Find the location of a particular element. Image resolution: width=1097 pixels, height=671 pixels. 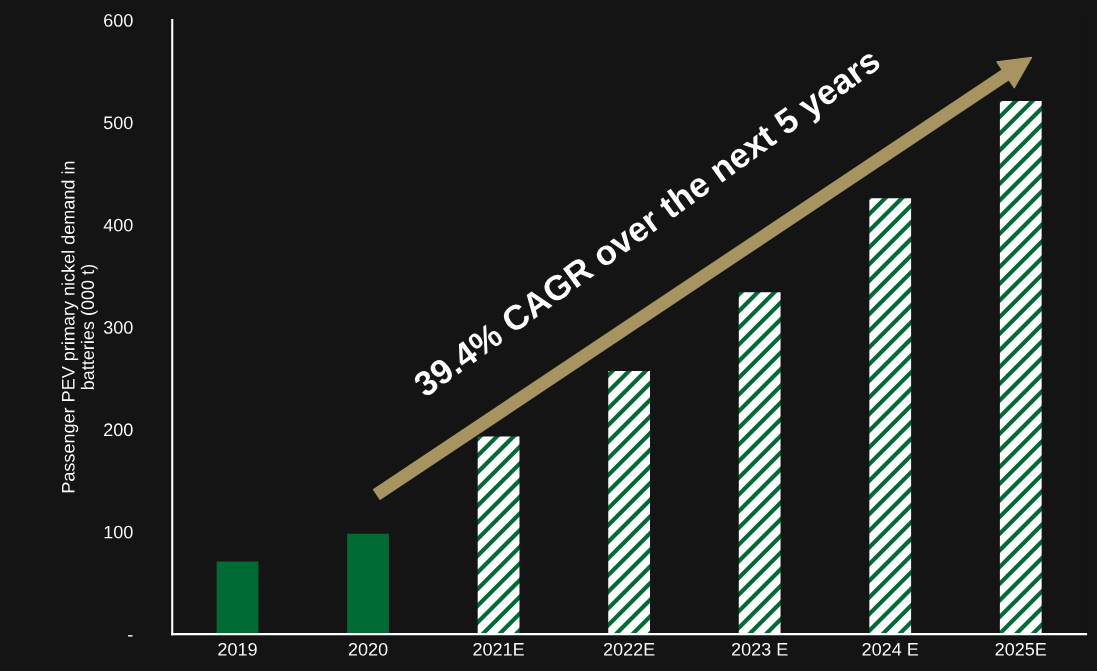

y-axis-title: Passenger PEV primary nickel demand in batteries (000 t) is located at coordinates (79, 327).